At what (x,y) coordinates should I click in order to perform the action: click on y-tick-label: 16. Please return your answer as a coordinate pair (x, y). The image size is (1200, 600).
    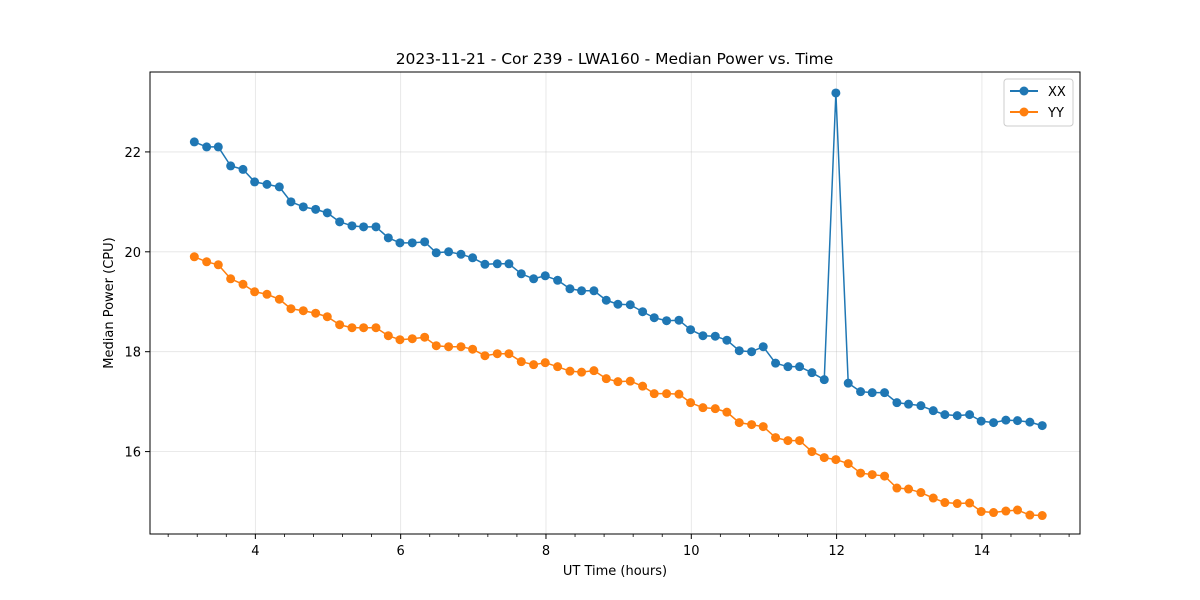
    Looking at the image, I should click on (132, 453).